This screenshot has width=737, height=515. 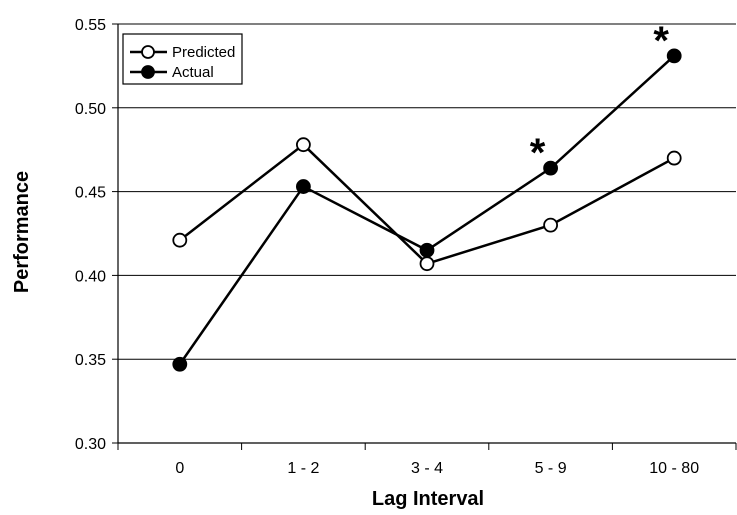 What do you see at coordinates (179, 468) in the screenshot?
I see `x-tick-label: 0` at bounding box center [179, 468].